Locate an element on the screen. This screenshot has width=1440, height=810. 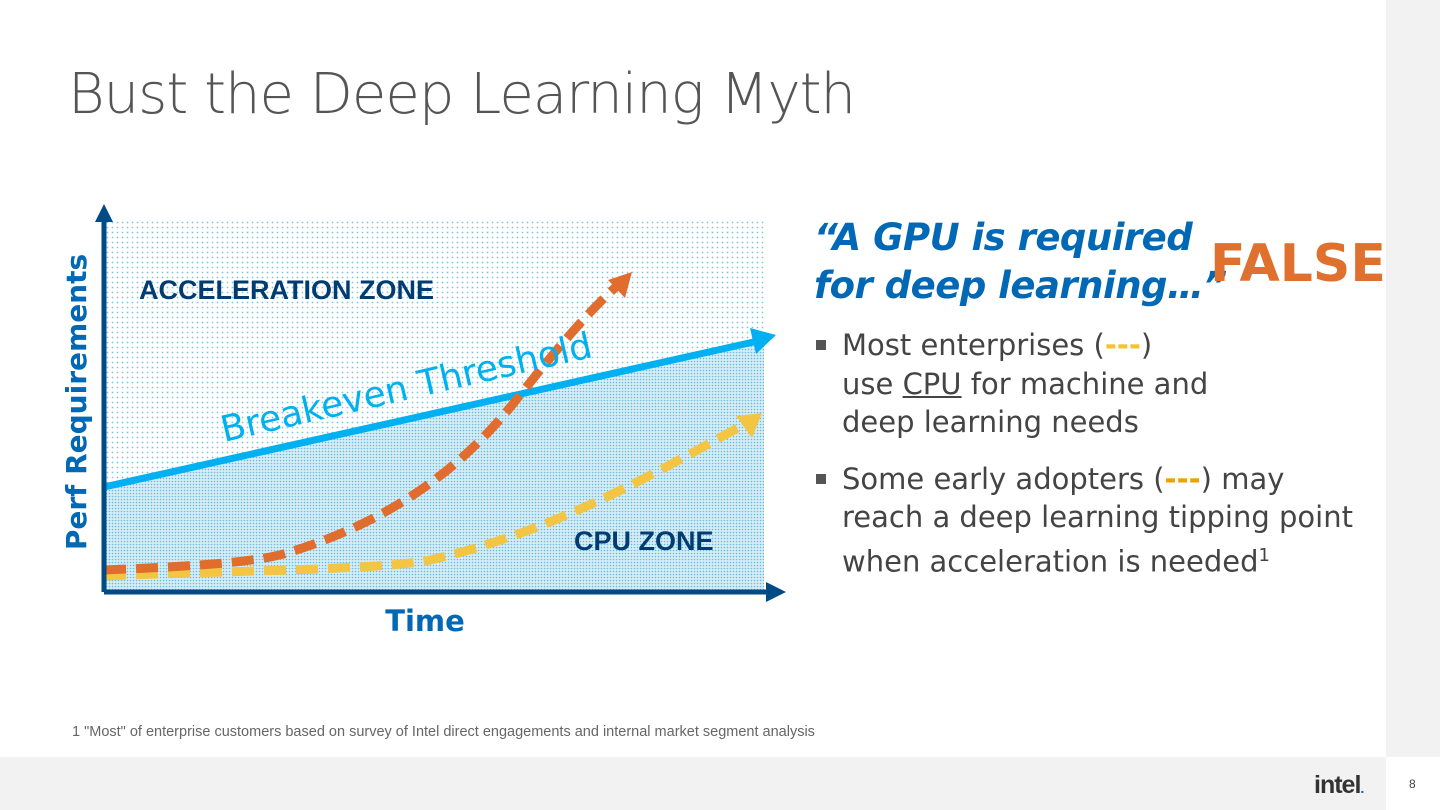
breakeven-threshold-line is located at coordinates (431, 414).